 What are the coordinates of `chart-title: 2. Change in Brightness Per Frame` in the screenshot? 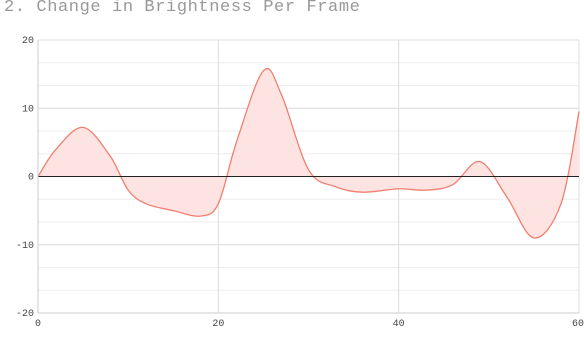 It's located at (182, 8).